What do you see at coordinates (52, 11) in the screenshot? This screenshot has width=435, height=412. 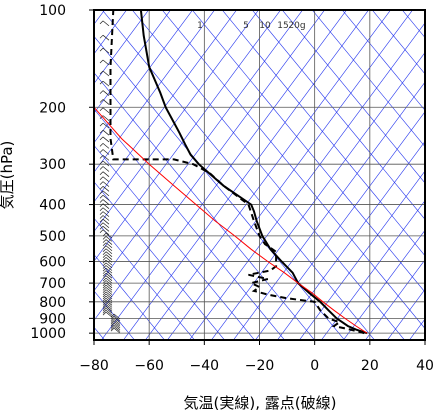 I see `y-tick-label: 100` at bounding box center [52, 11].